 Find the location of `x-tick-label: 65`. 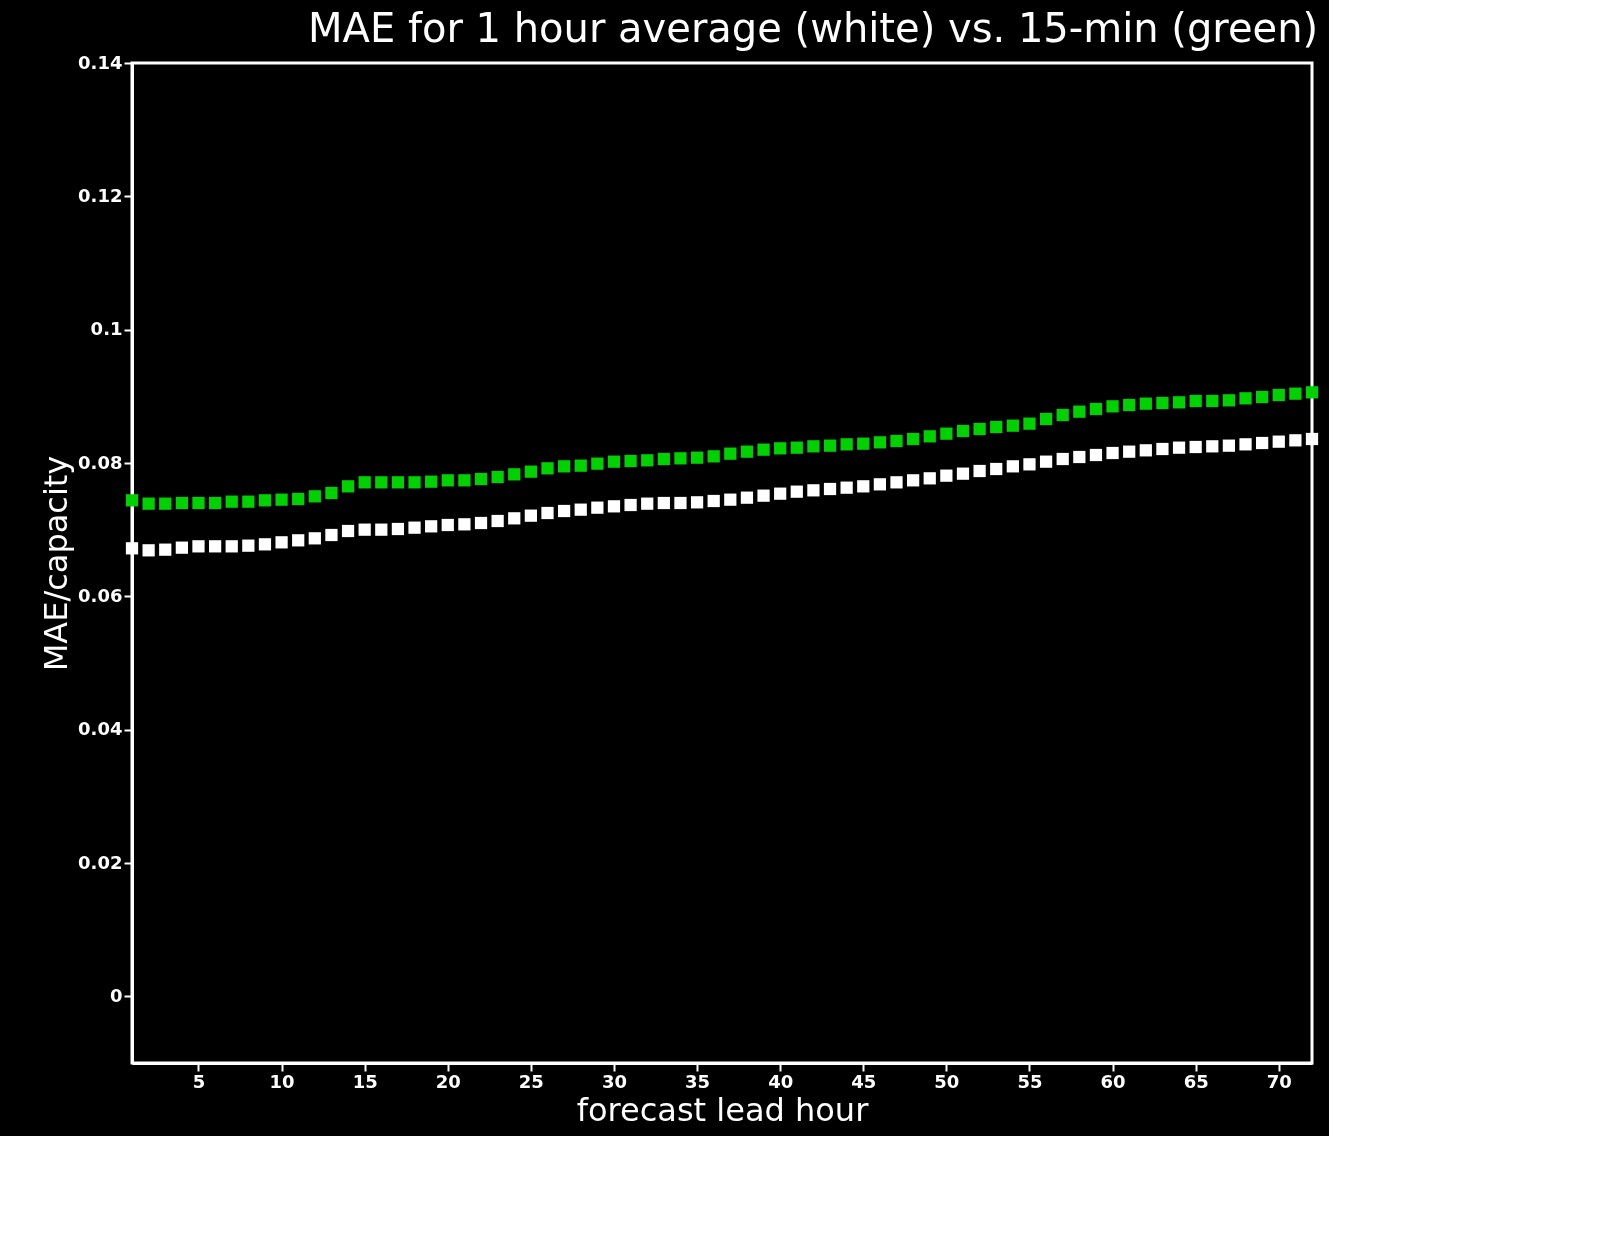

x-tick-label: 65 is located at coordinates (1196, 1081).